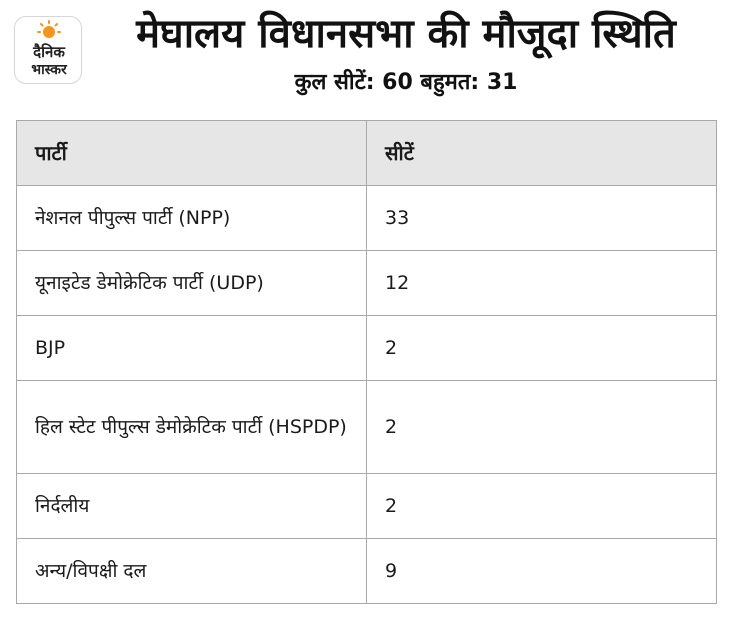  I want to click on dainik-bhaskar-logo: दैनिक भास्कर, so click(48, 50).